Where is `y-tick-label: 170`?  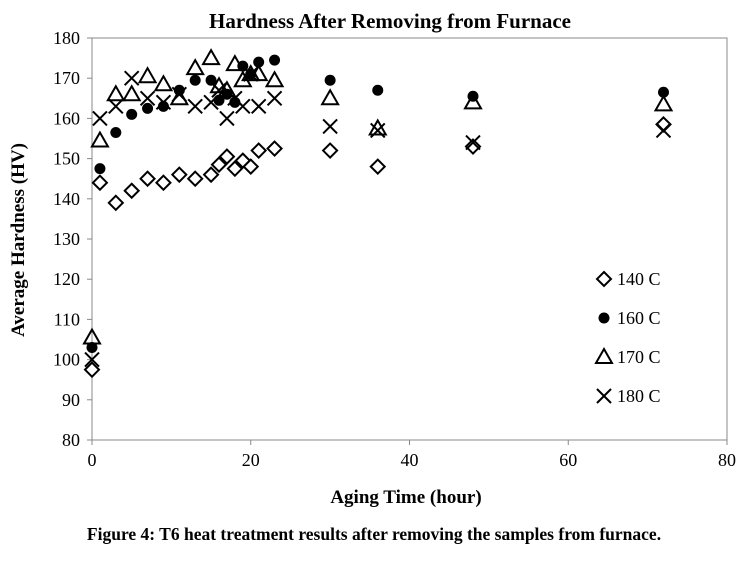
y-tick-label: 170 is located at coordinates (66, 78).